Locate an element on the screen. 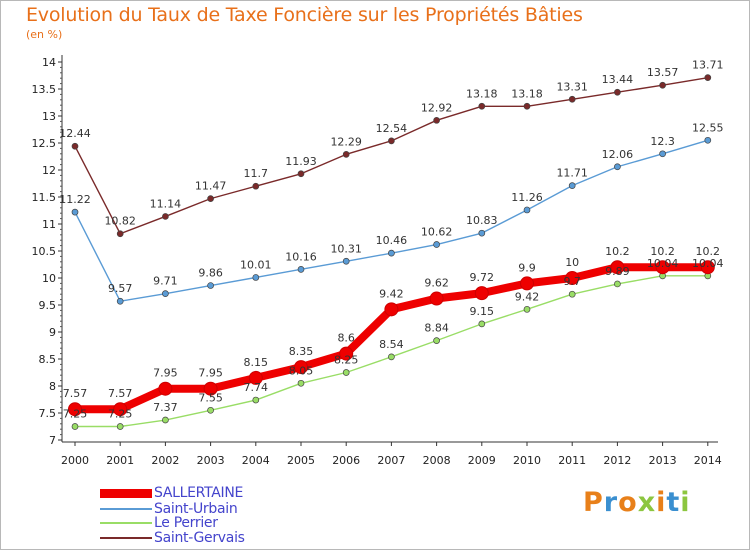 This screenshot has height=550, width=750. data-label: 7.37 is located at coordinates (165, 407).